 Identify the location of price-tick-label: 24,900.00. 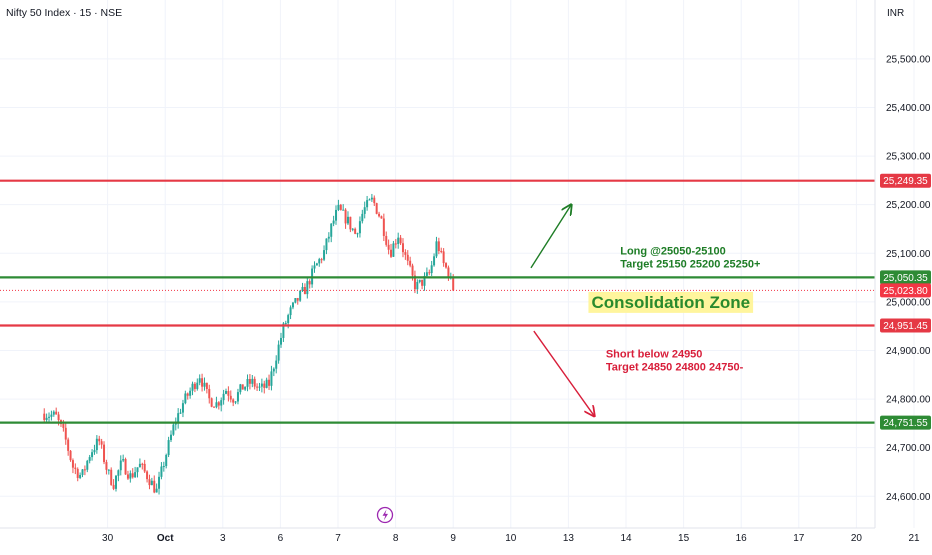
(908, 351).